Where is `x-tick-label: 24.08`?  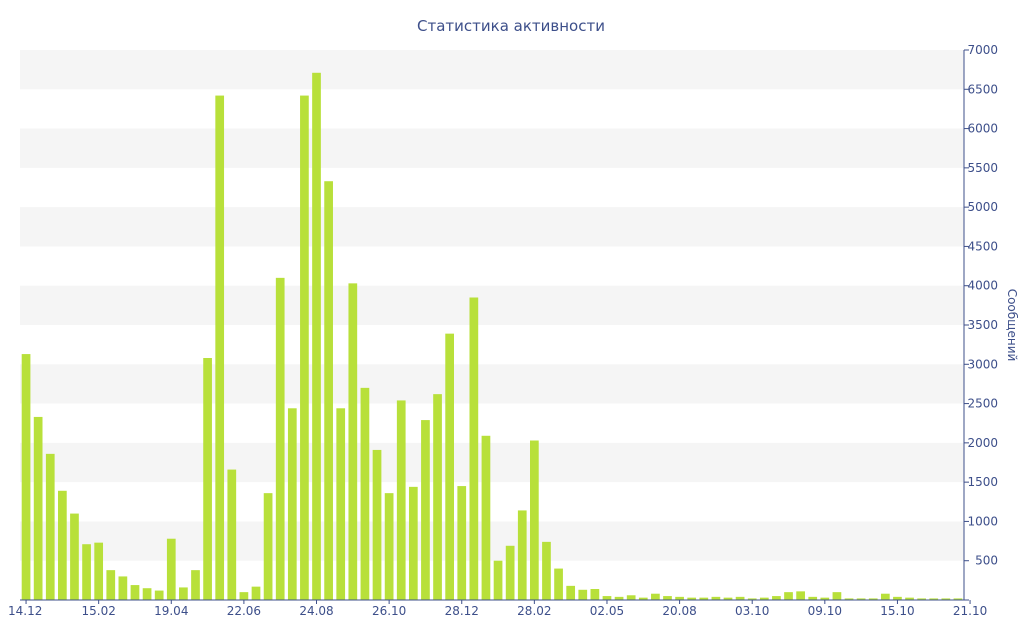
x-tick-label: 24.08 is located at coordinates (316, 611).